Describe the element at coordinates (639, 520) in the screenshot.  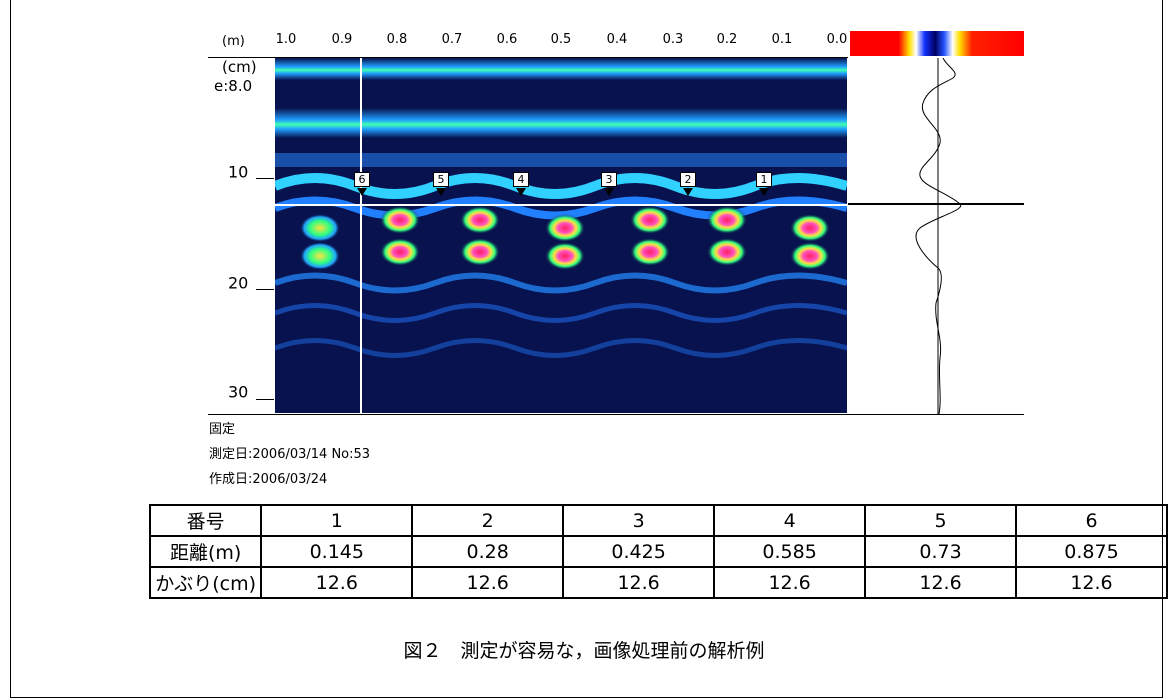
I see `table-header-cell: 3` at that location.